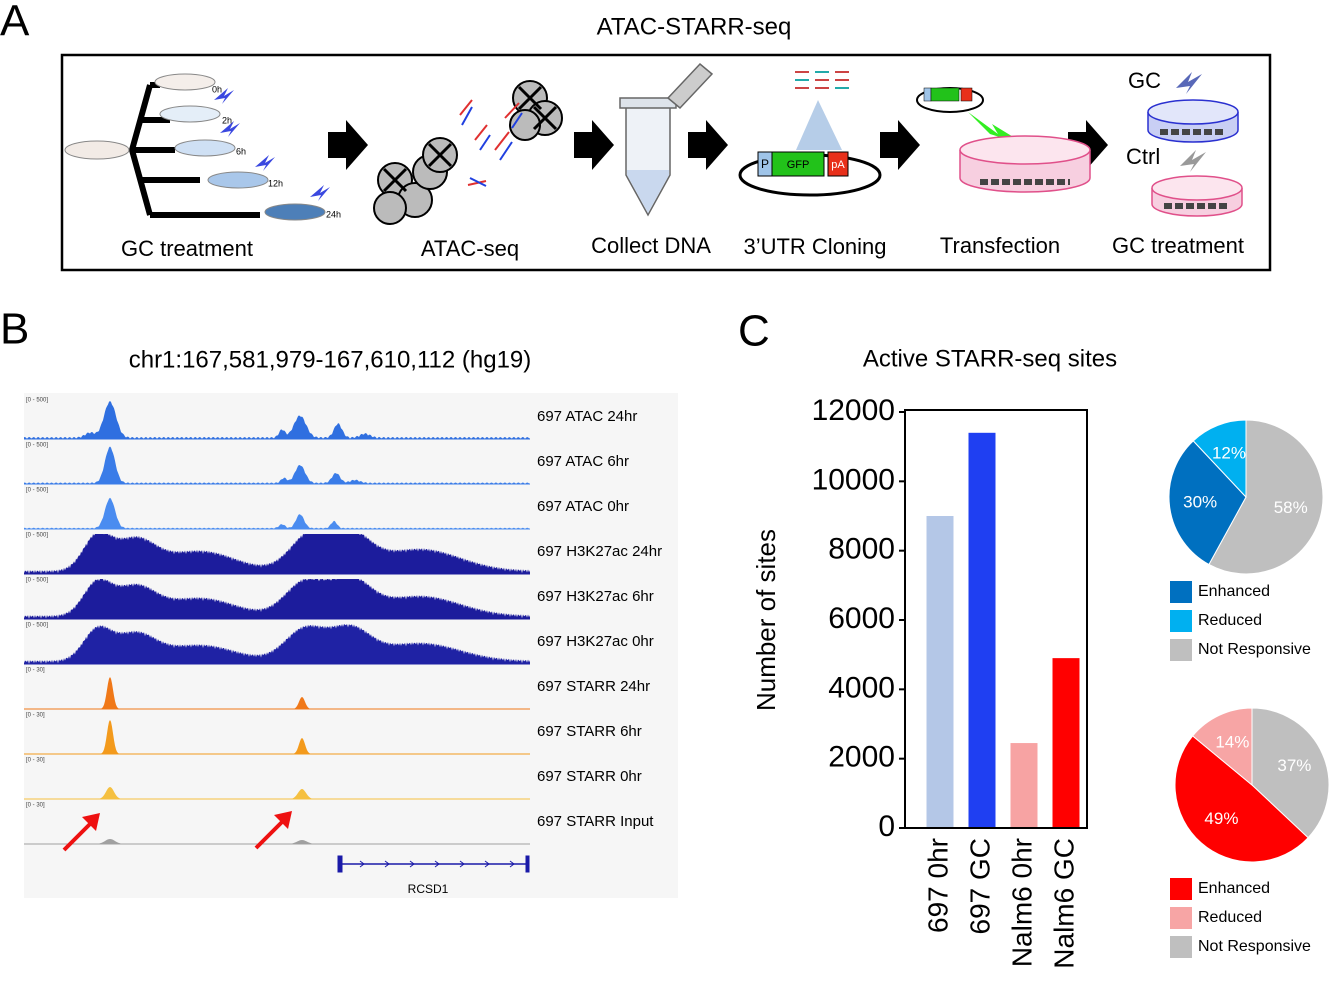 This screenshot has width=1333, height=988. I want to click on track-label: 697 H3K27ac 24hr, so click(599, 551).